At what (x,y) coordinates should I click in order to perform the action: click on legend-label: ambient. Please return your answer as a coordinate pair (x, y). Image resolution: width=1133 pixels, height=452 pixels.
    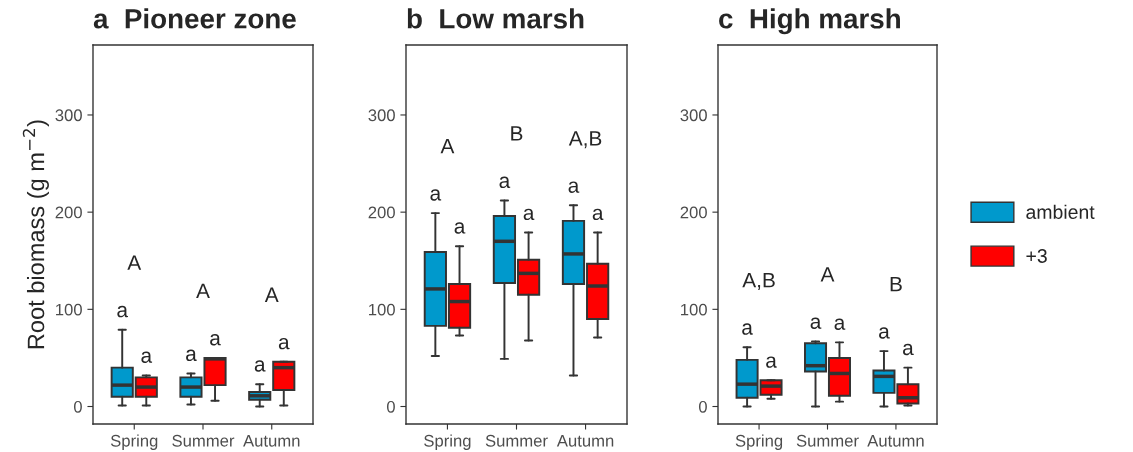
    Looking at the image, I should click on (1060, 211).